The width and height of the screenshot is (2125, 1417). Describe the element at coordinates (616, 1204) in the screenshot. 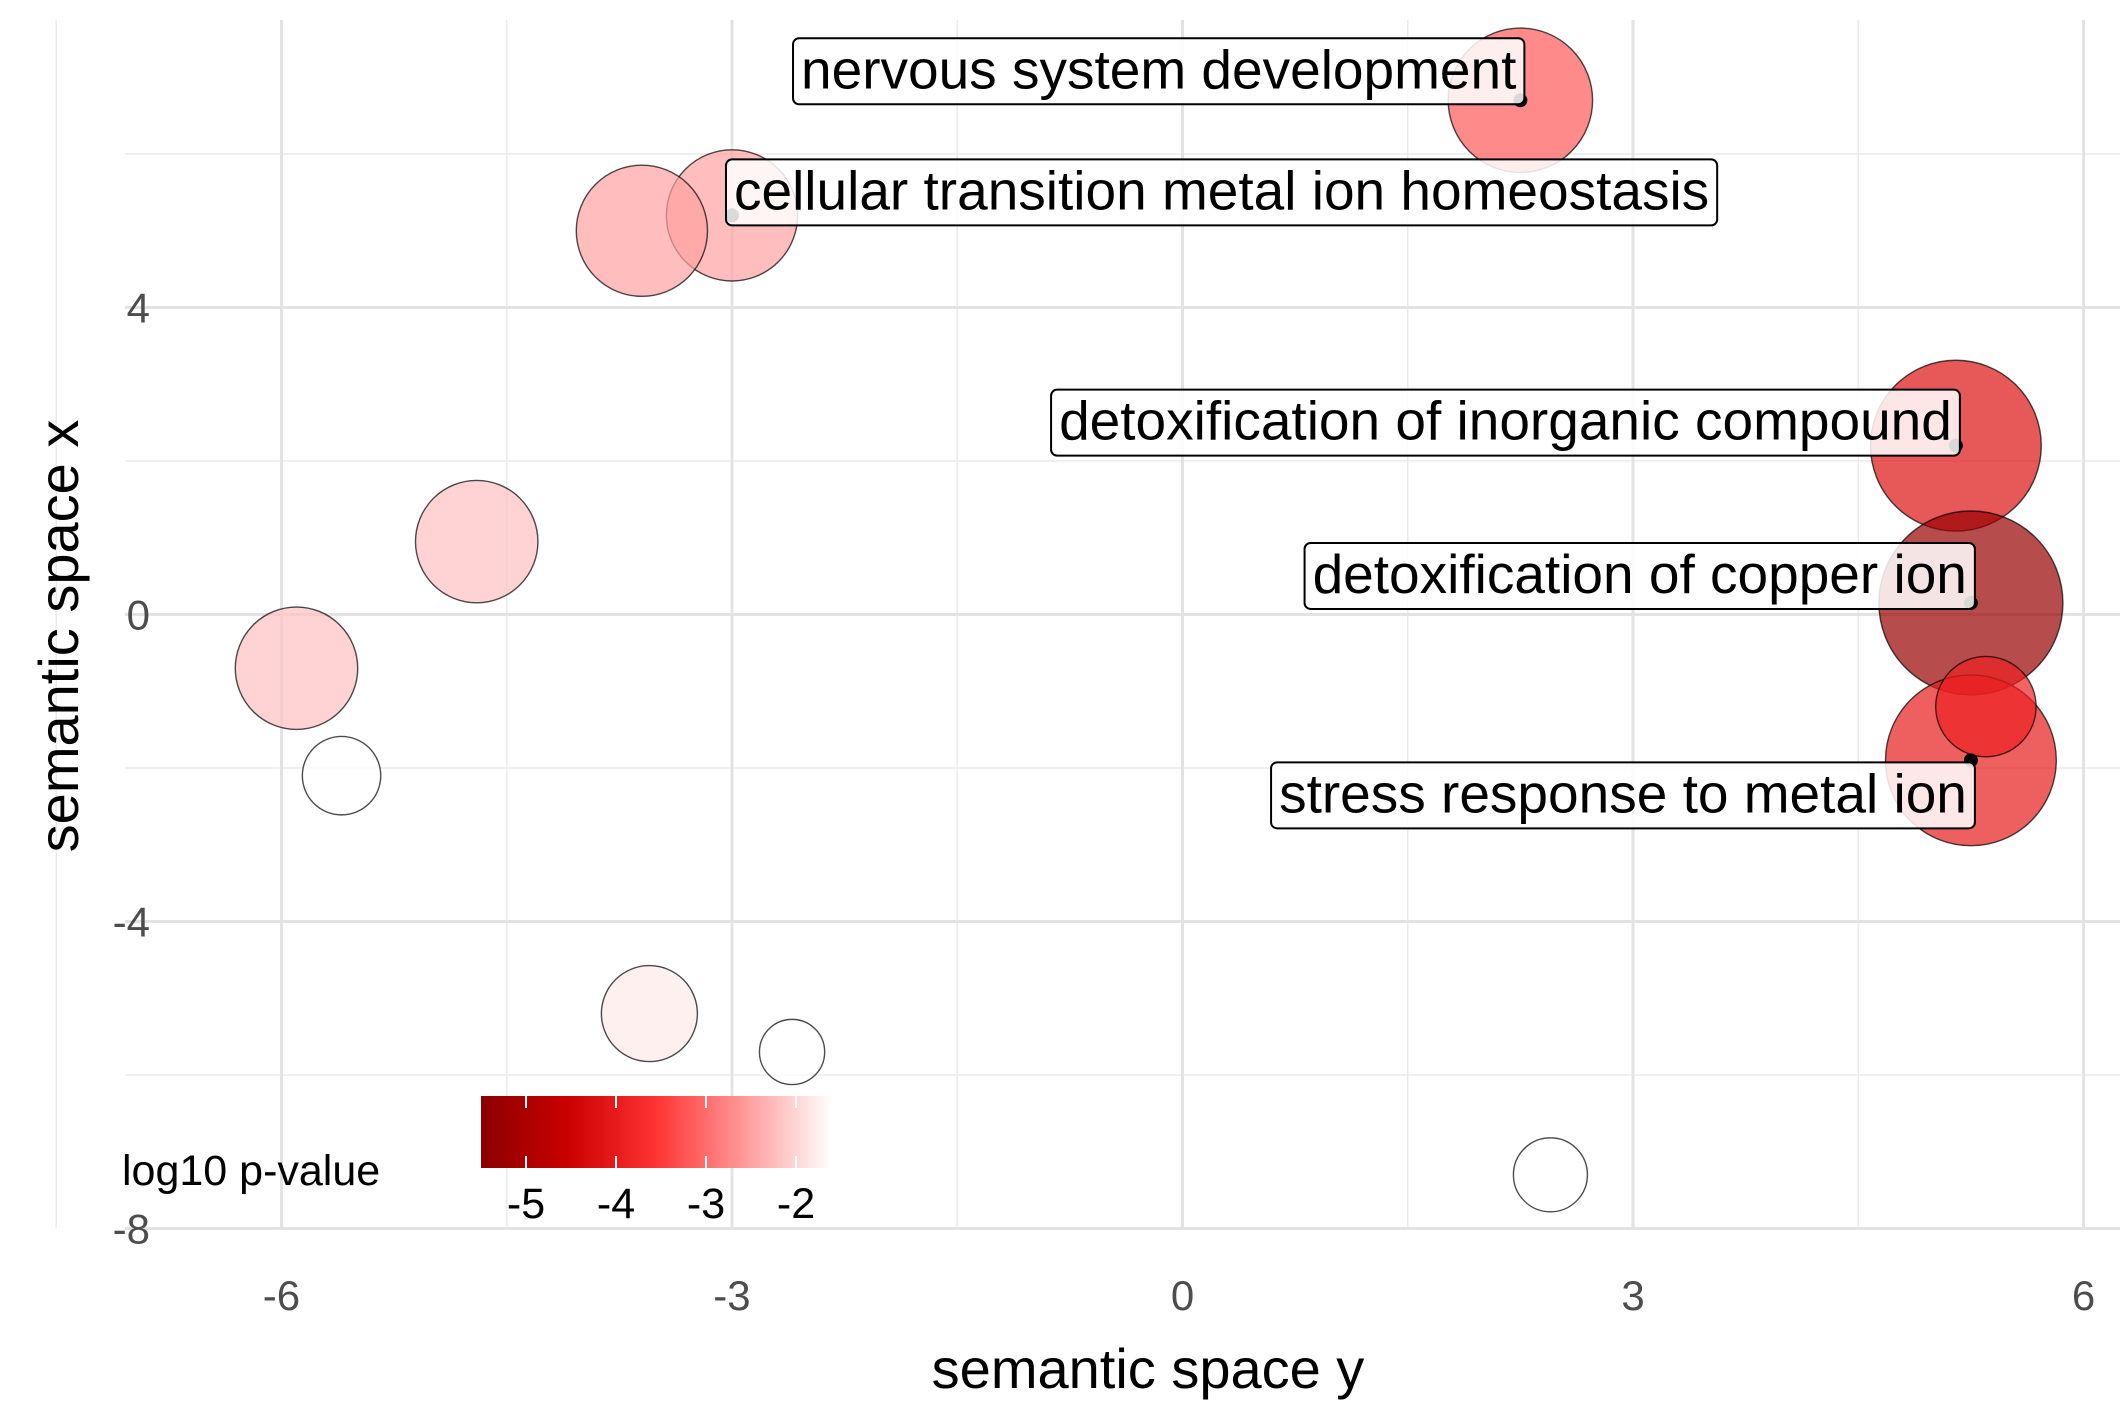

I see `legend-tick-label: -4` at that location.